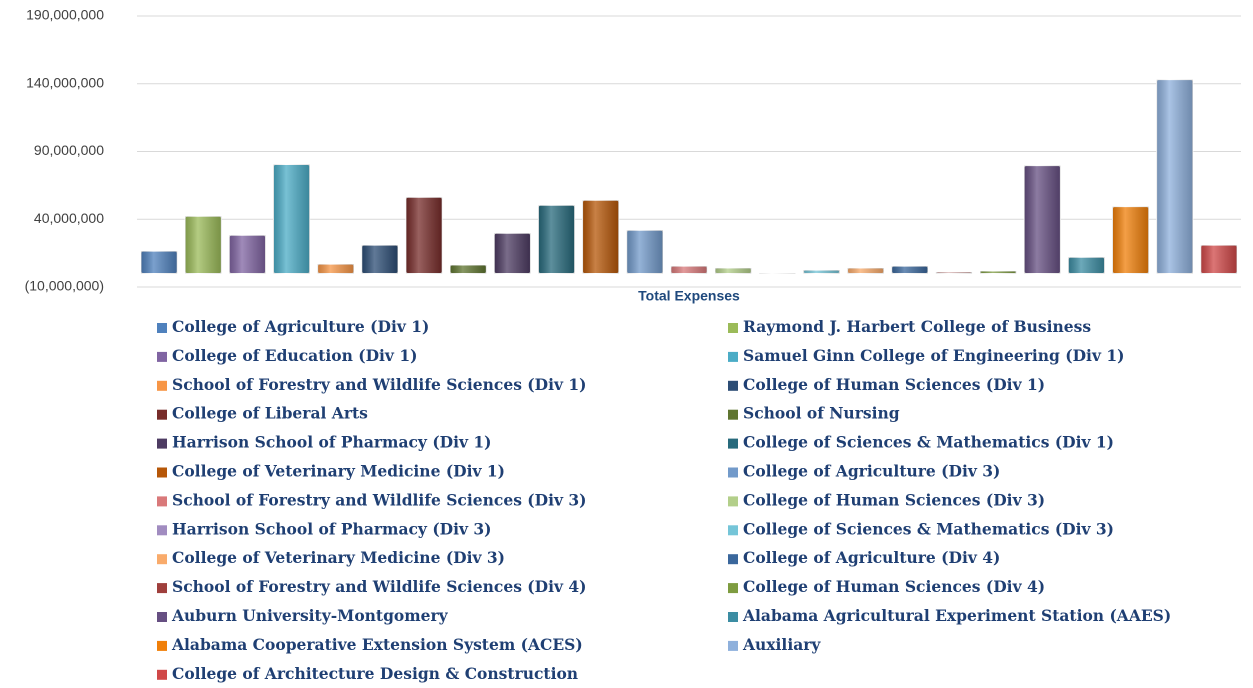  I want to click on legend-label: College of Agriculture (Div 3), so click(871, 471).